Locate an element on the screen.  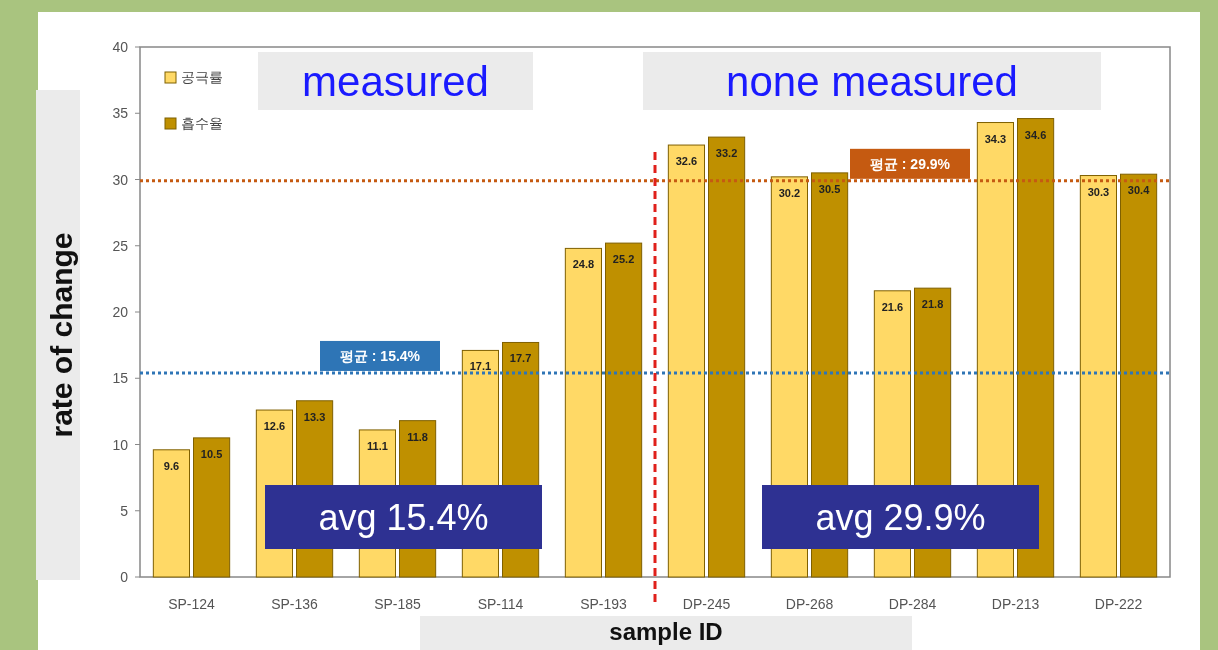
data-label: 33.2 is located at coordinates (726, 153).